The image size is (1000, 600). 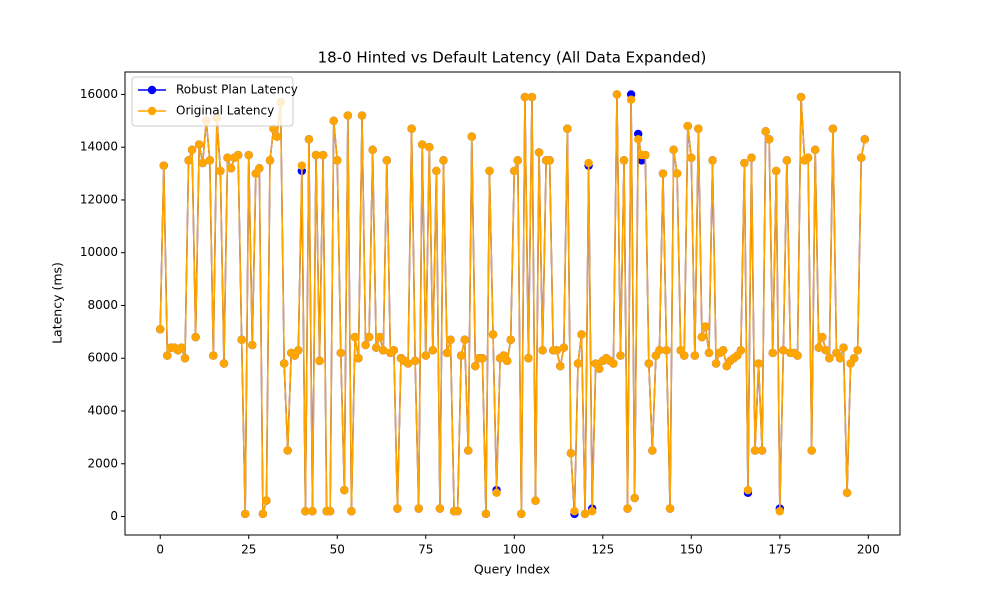 What do you see at coordinates (602, 550) in the screenshot?
I see `x-tick-label: 125` at bounding box center [602, 550].